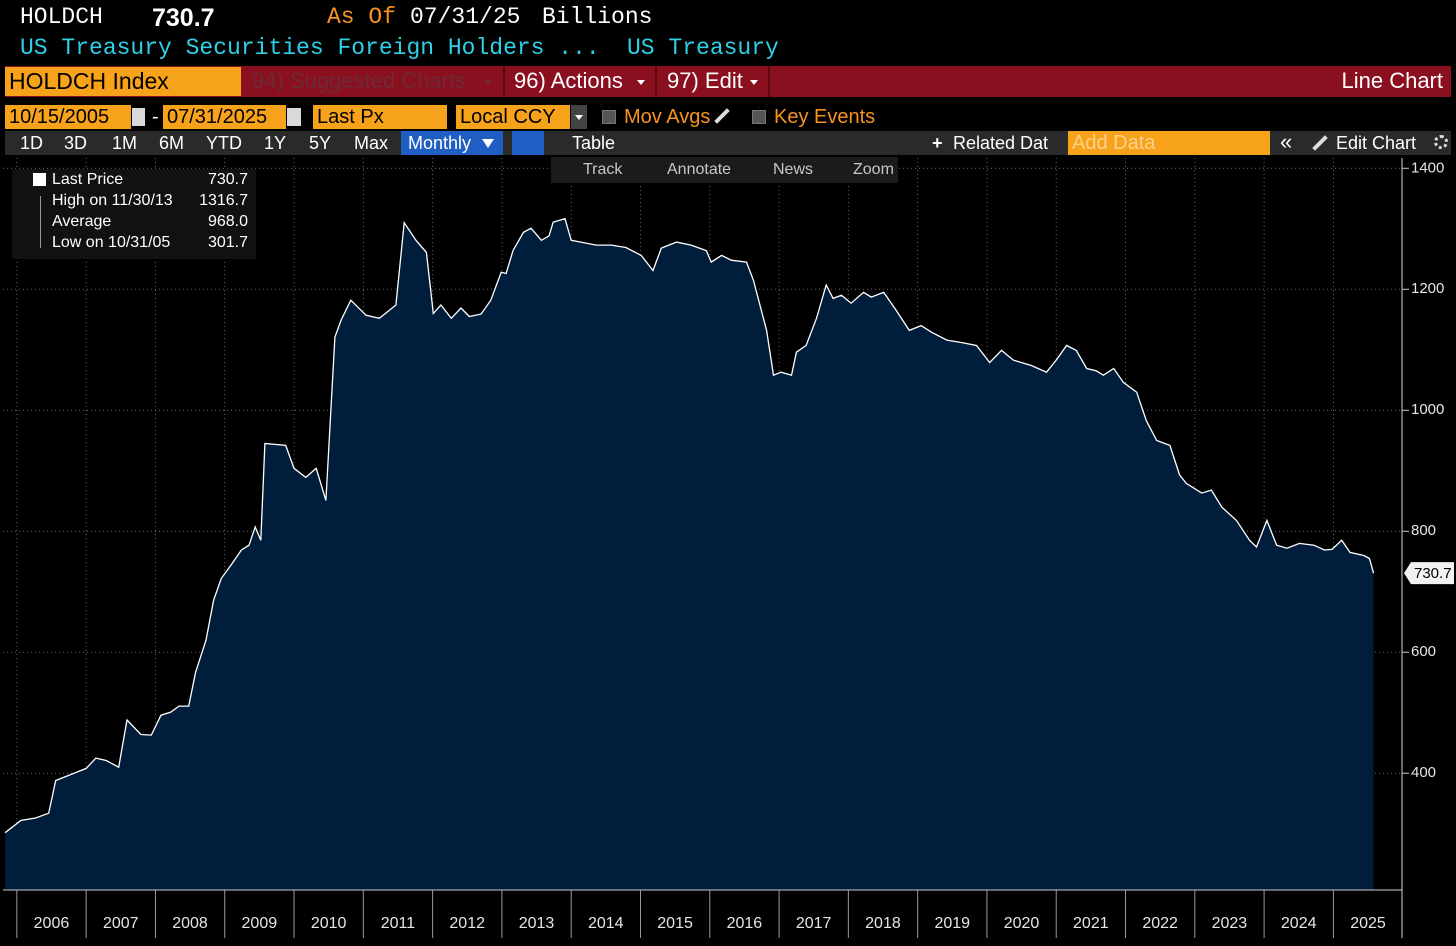 This screenshot has height=946, width=1456. I want to click on legend, so click(134, 214).